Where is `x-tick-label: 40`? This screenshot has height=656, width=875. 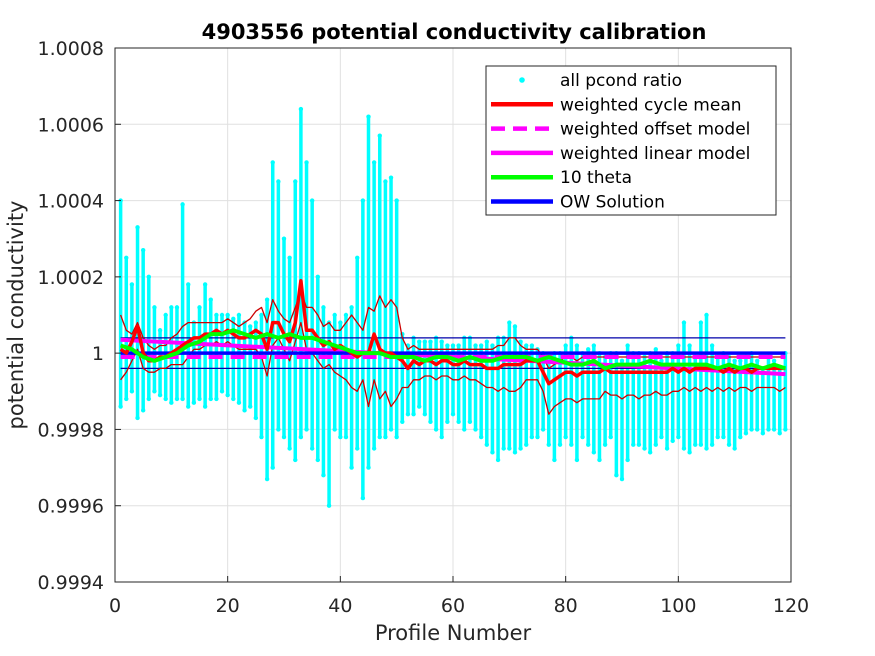
x-tick-label: 40 is located at coordinates (340, 606).